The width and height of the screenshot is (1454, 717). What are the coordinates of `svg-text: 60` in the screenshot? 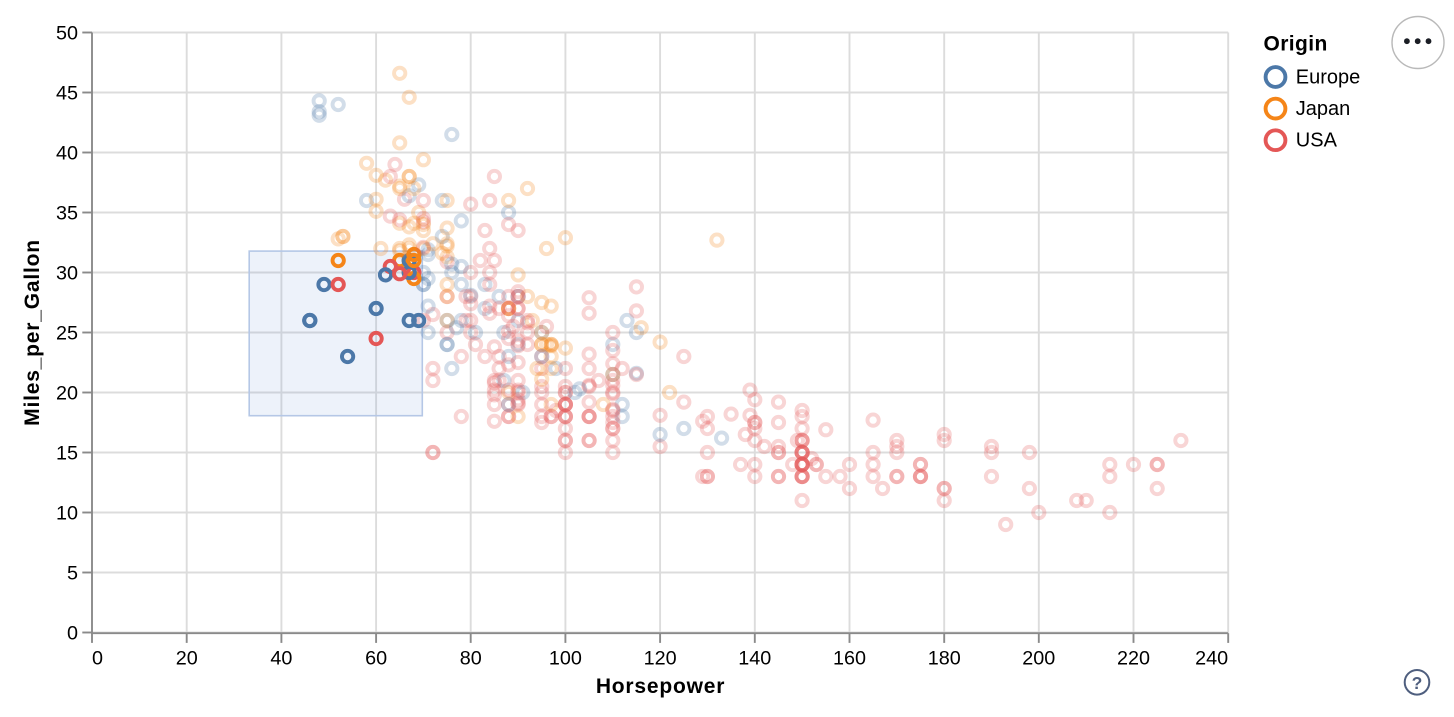 It's located at (376, 659).